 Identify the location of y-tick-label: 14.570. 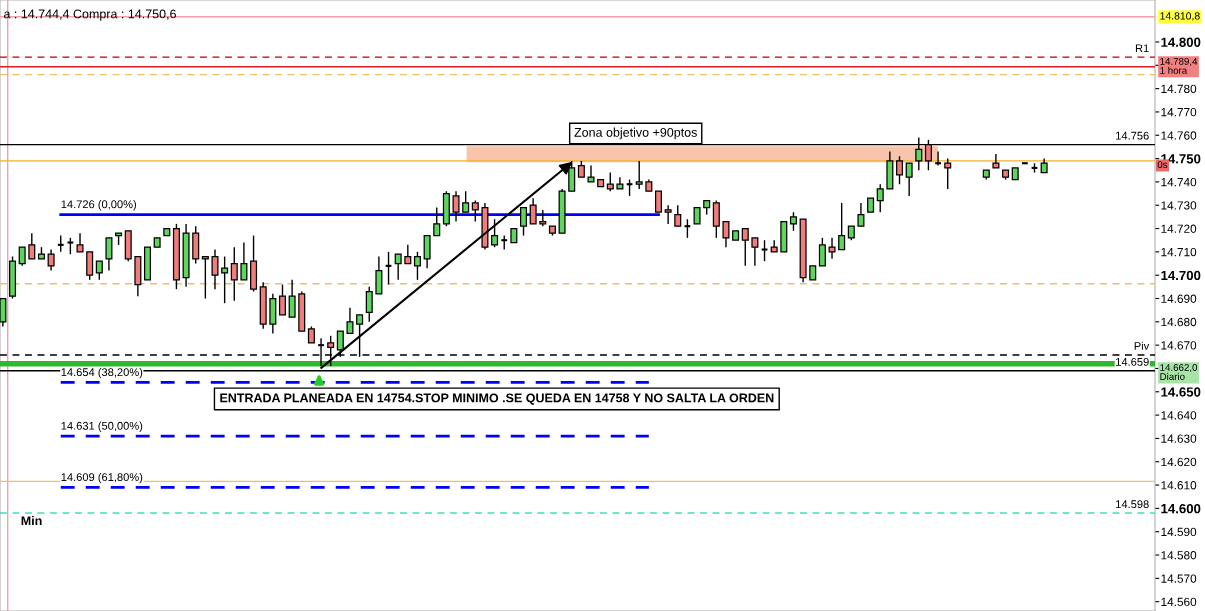
(1179, 578).